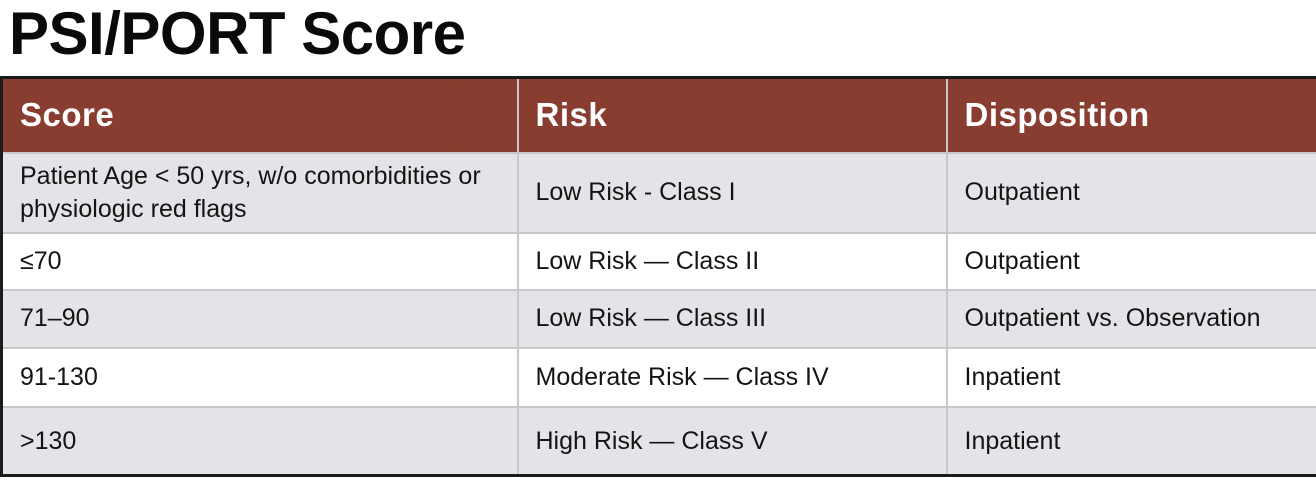  I want to click on column-header-score: Score, so click(259, 115).